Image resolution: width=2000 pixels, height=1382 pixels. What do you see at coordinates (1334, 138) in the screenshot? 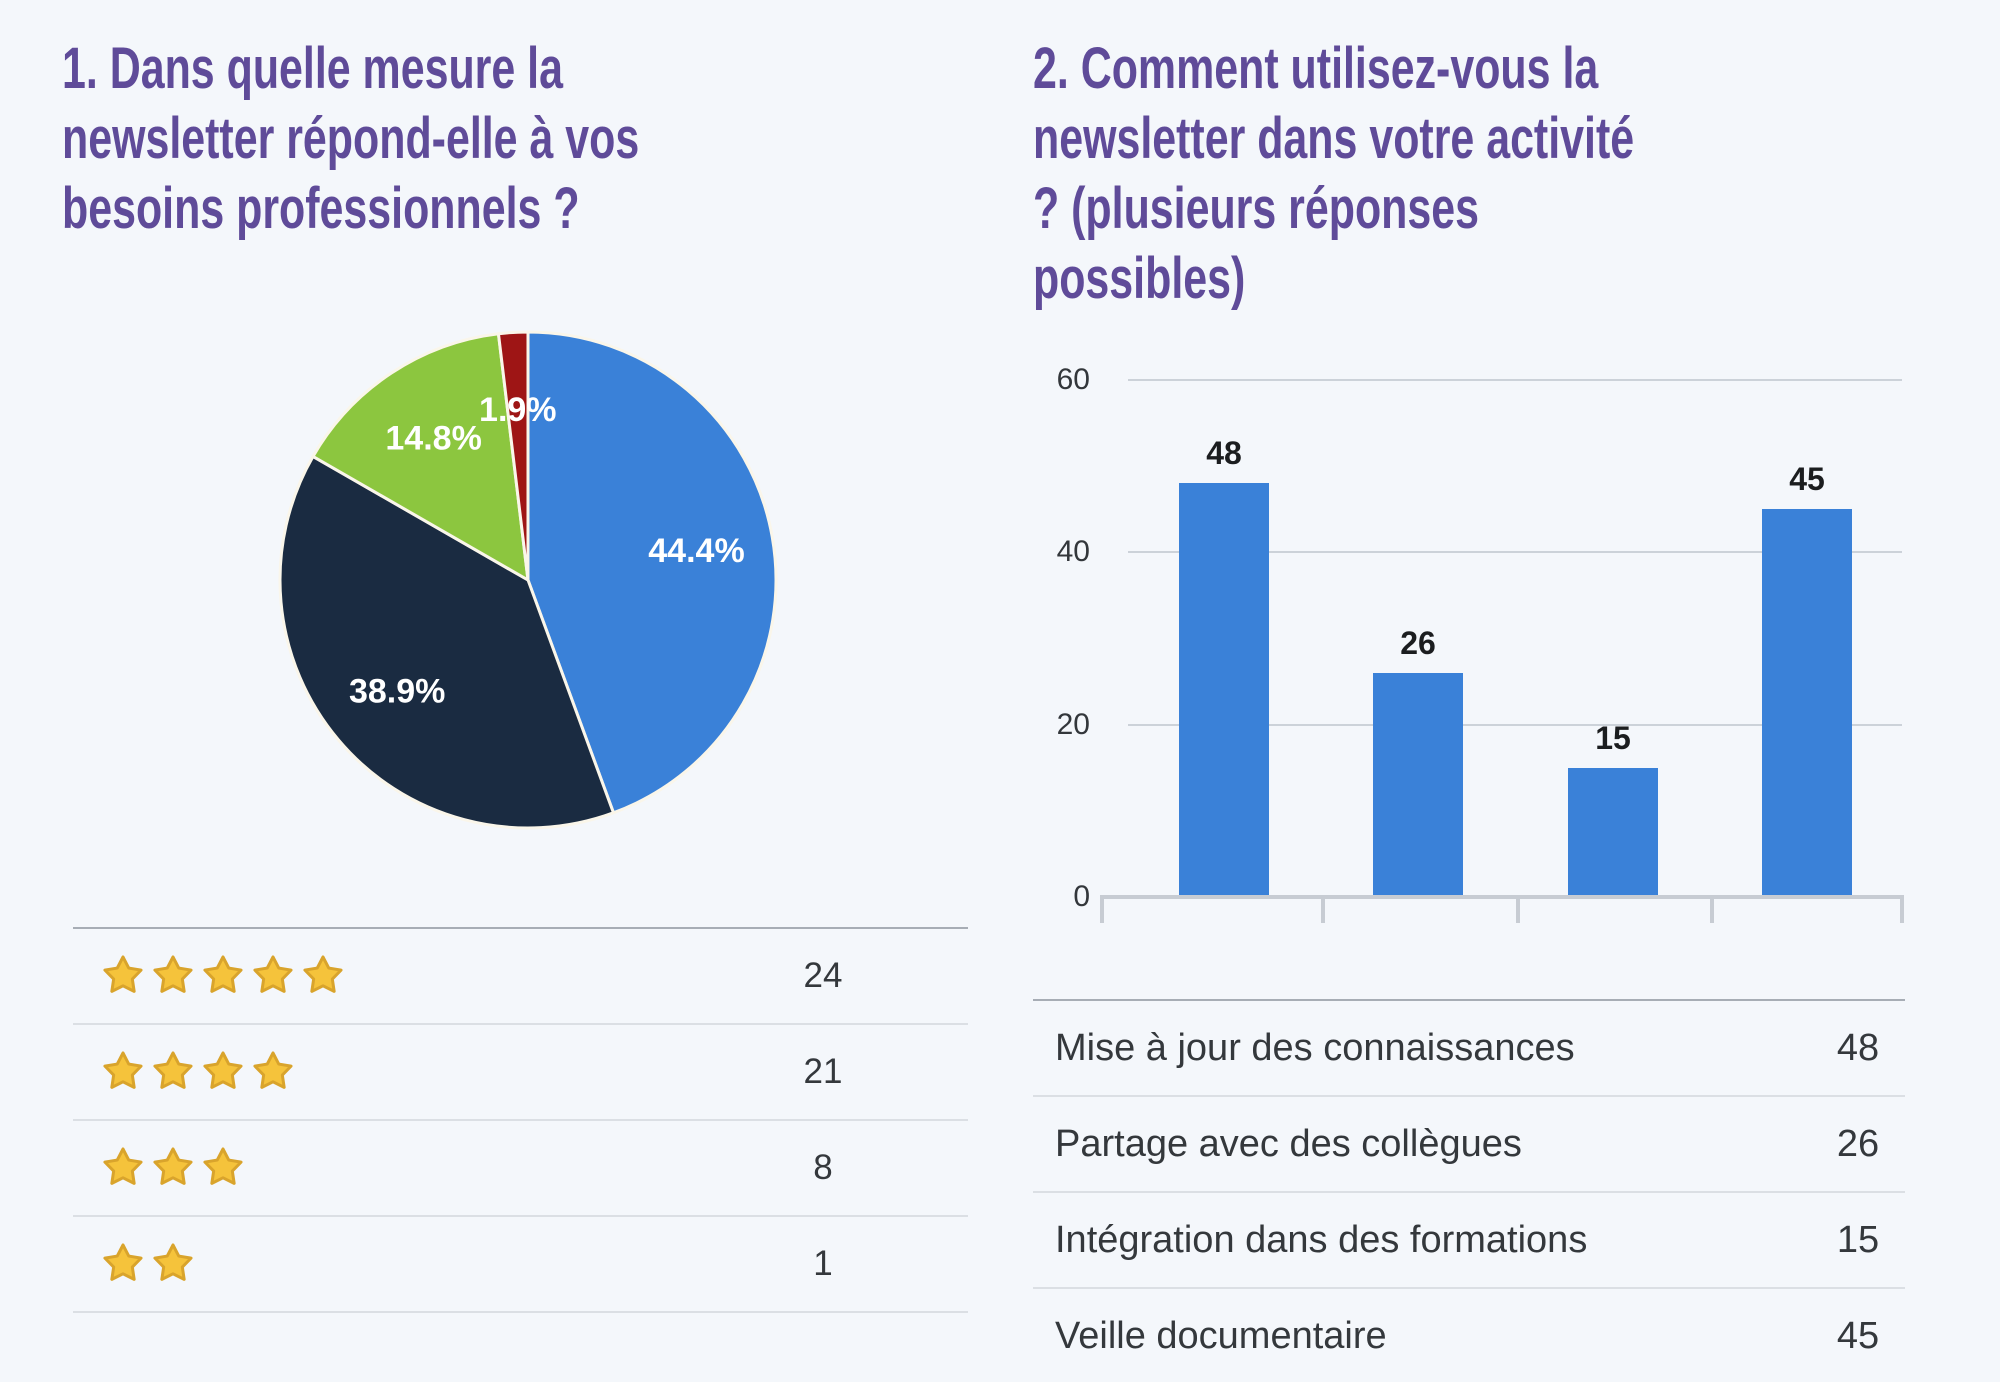
I see `title-line: newsletter dans votre activité` at bounding box center [1334, 138].